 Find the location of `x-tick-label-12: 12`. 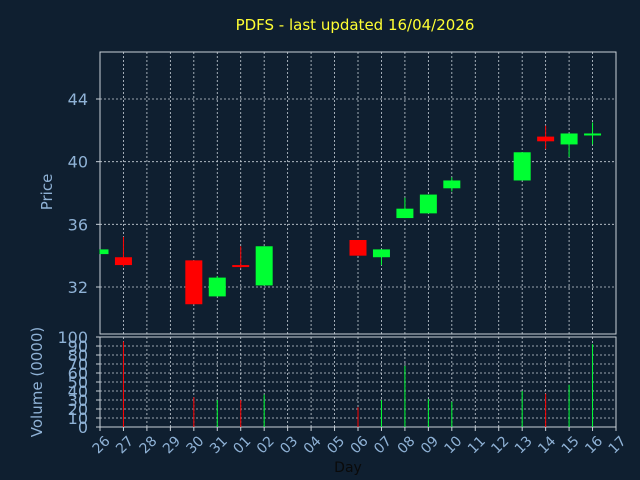

x-tick-label-12: 12 is located at coordinates (500, 445).